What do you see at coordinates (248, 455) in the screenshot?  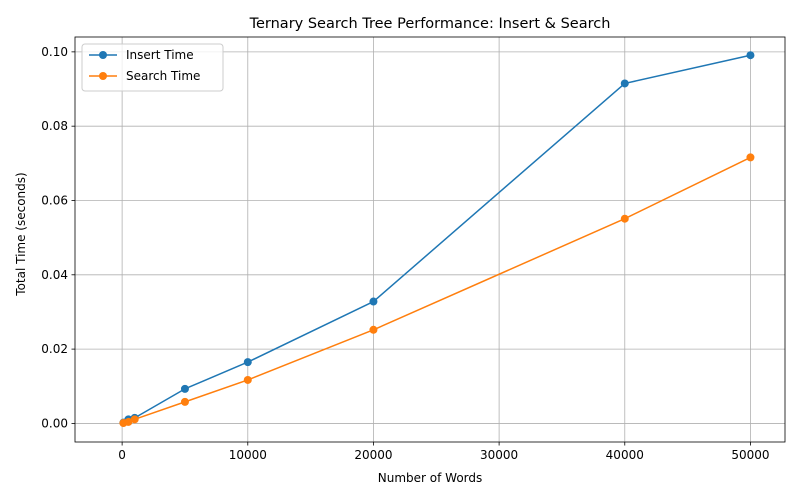 I see `x-tick-label: 10000` at bounding box center [248, 455].